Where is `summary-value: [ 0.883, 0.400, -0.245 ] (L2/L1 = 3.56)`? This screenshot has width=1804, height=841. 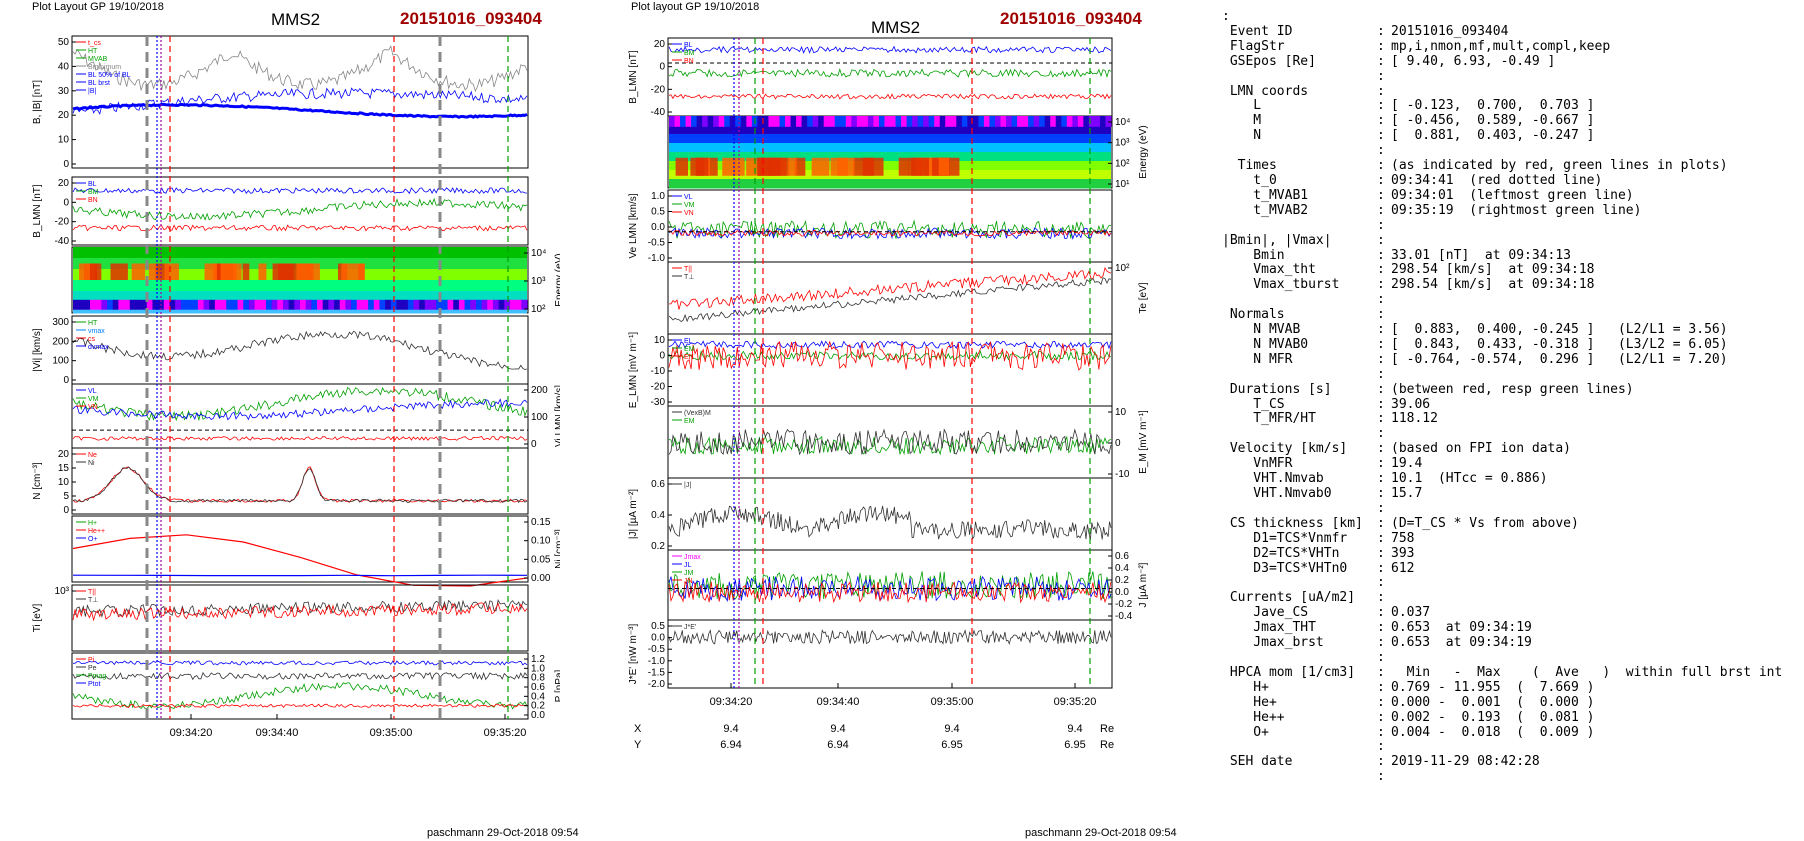
summary-value: [ 0.883, 0.400, -0.245 ] (L2/L1 = 3.56) is located at coordinates (1559, 330).